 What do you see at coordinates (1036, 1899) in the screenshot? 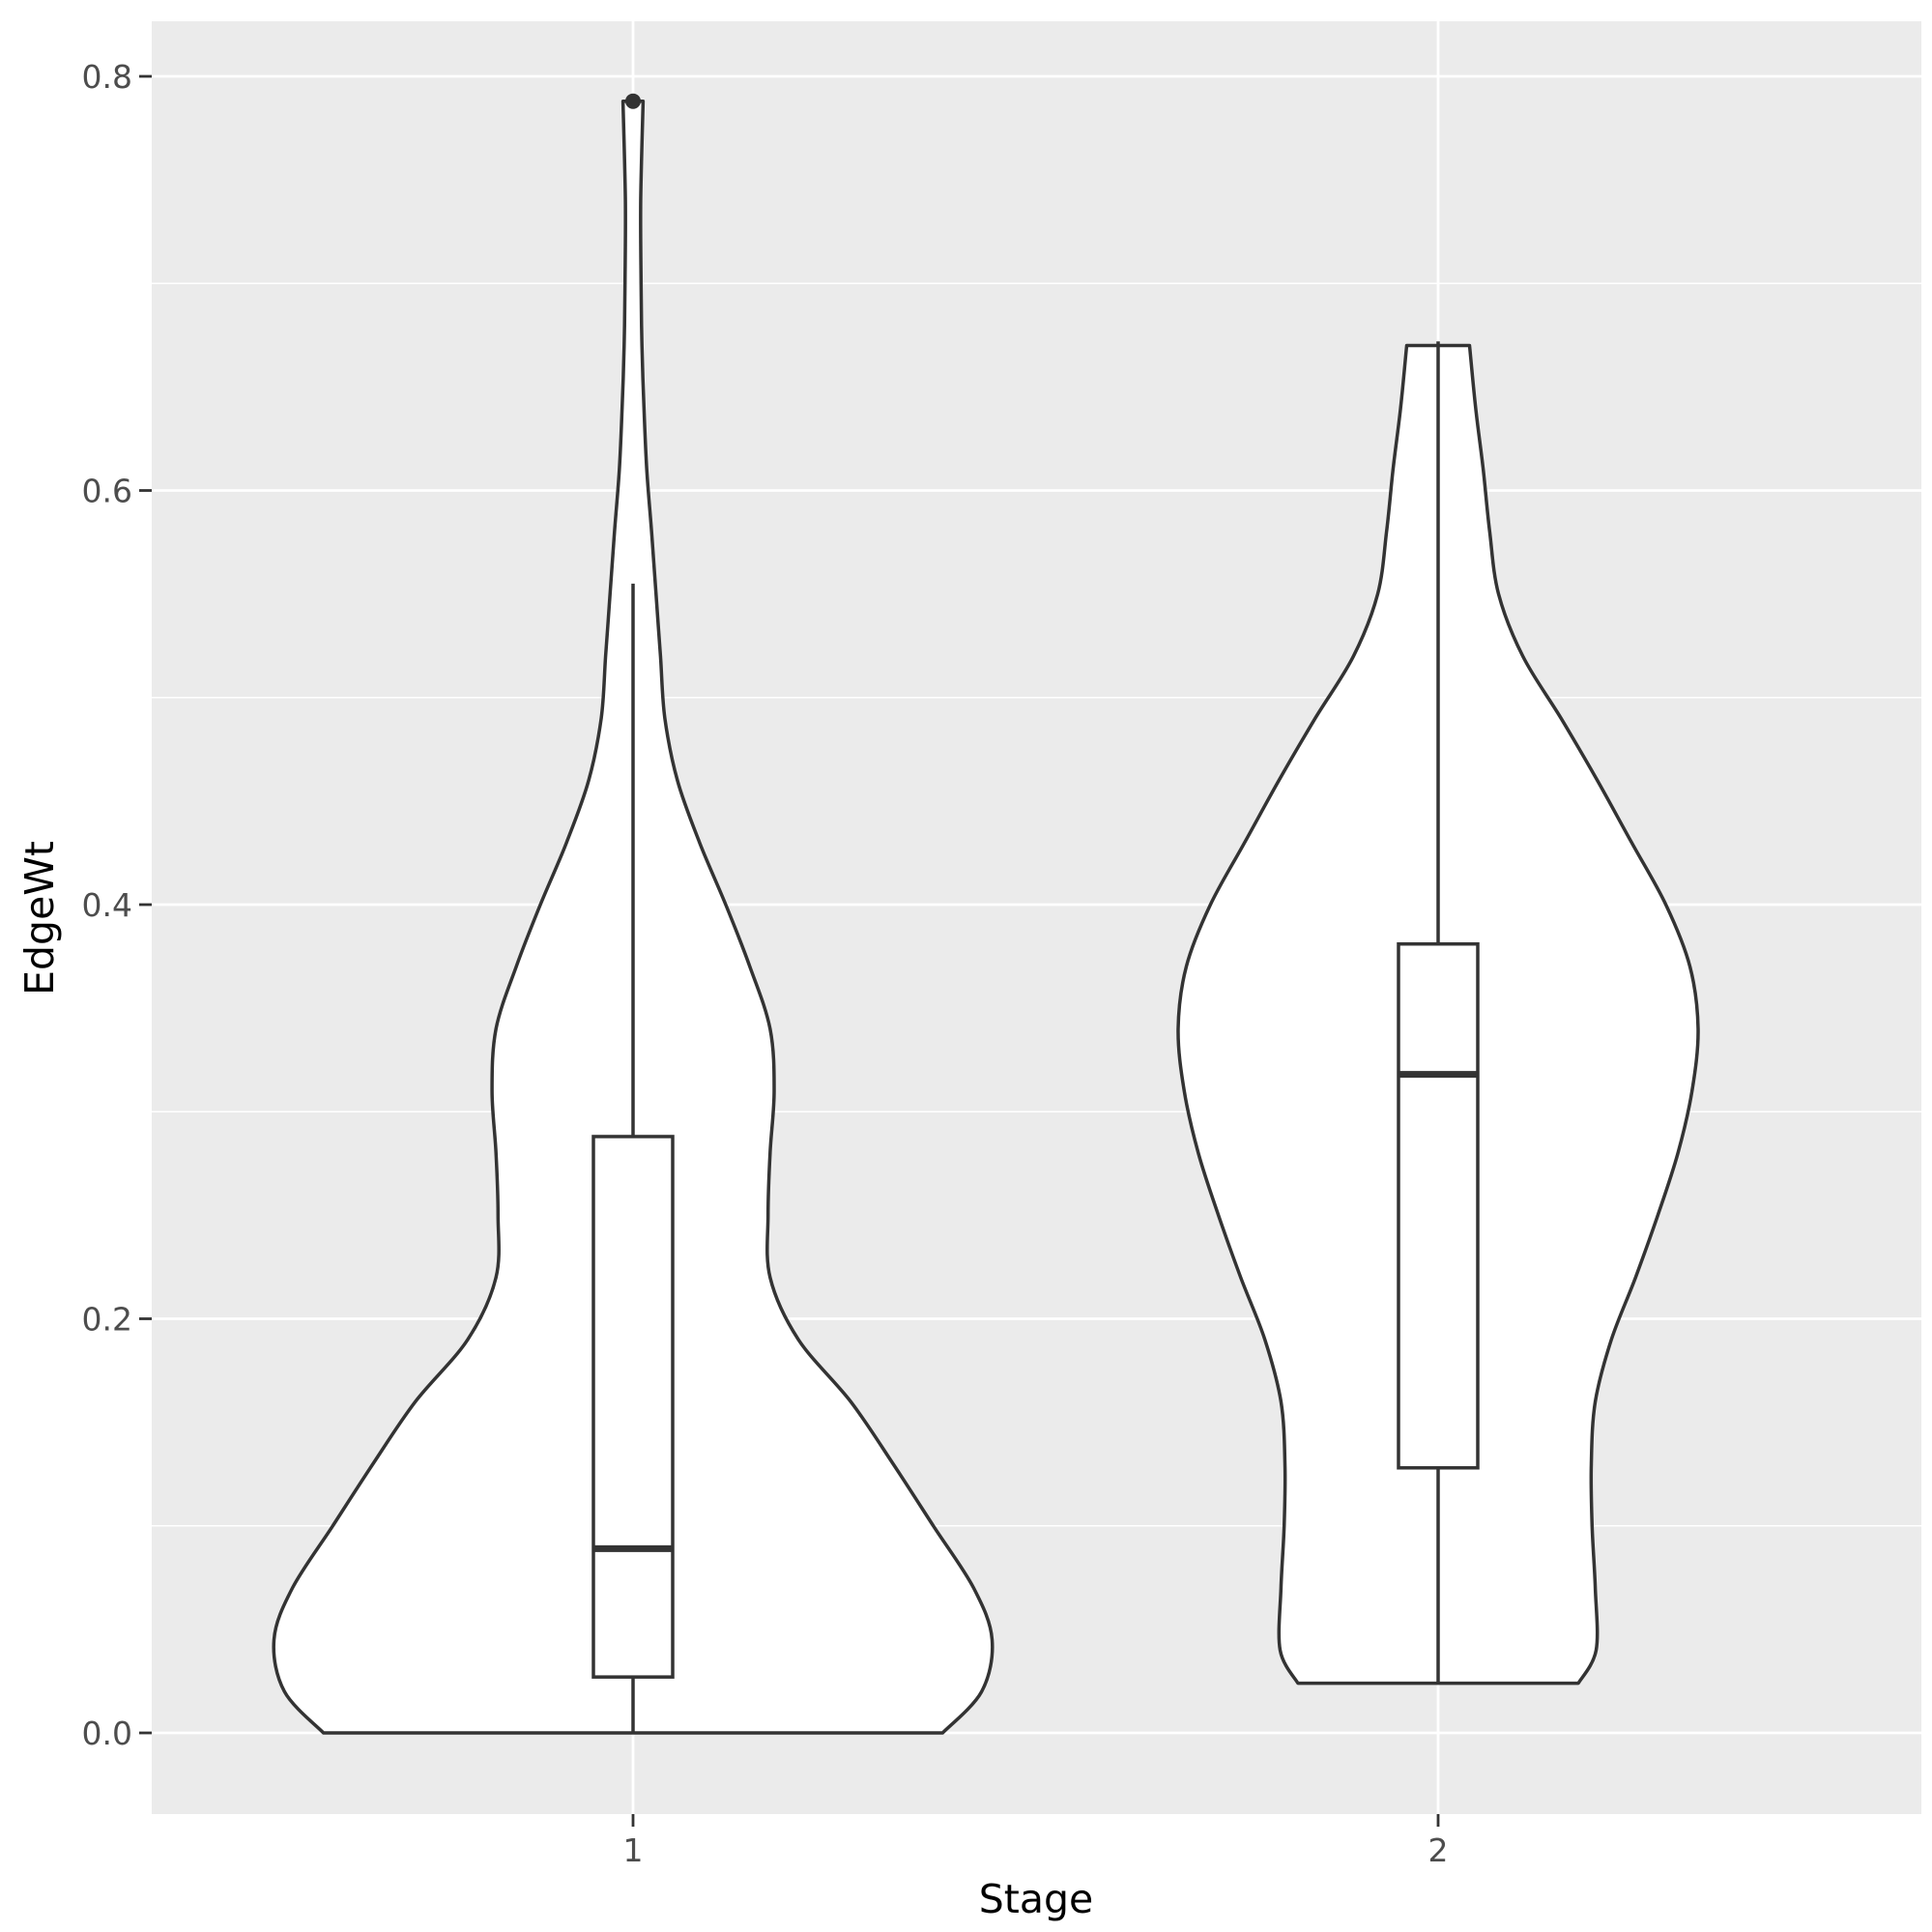
I see `x-axis-title: Stage` at bounding box center [1036, 1899].